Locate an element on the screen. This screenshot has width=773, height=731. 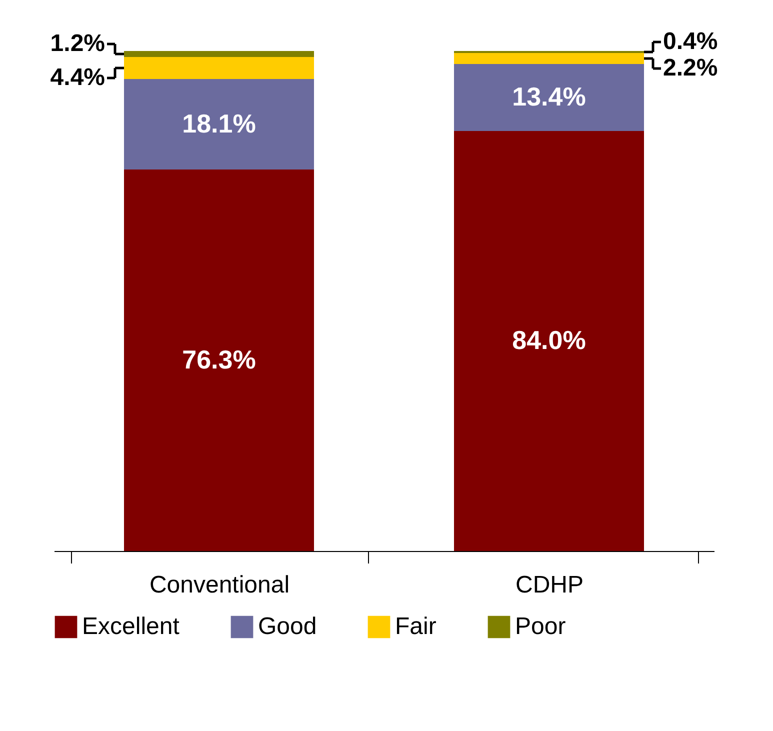
data-label: 13.4% is located at coordinates (549, 97).